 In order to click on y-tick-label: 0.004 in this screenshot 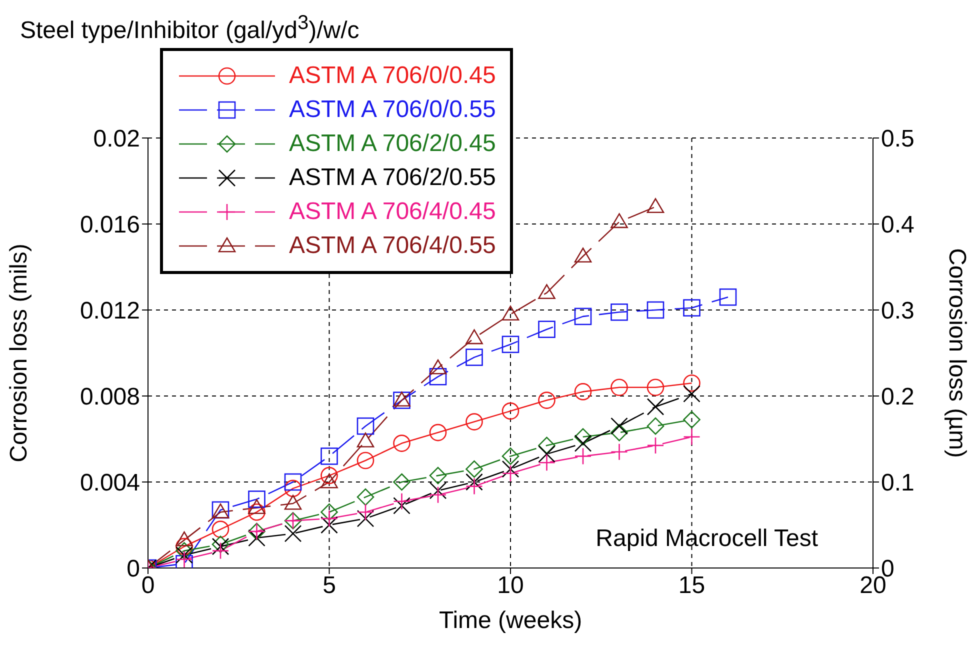, I will do `click(110, 483)`.